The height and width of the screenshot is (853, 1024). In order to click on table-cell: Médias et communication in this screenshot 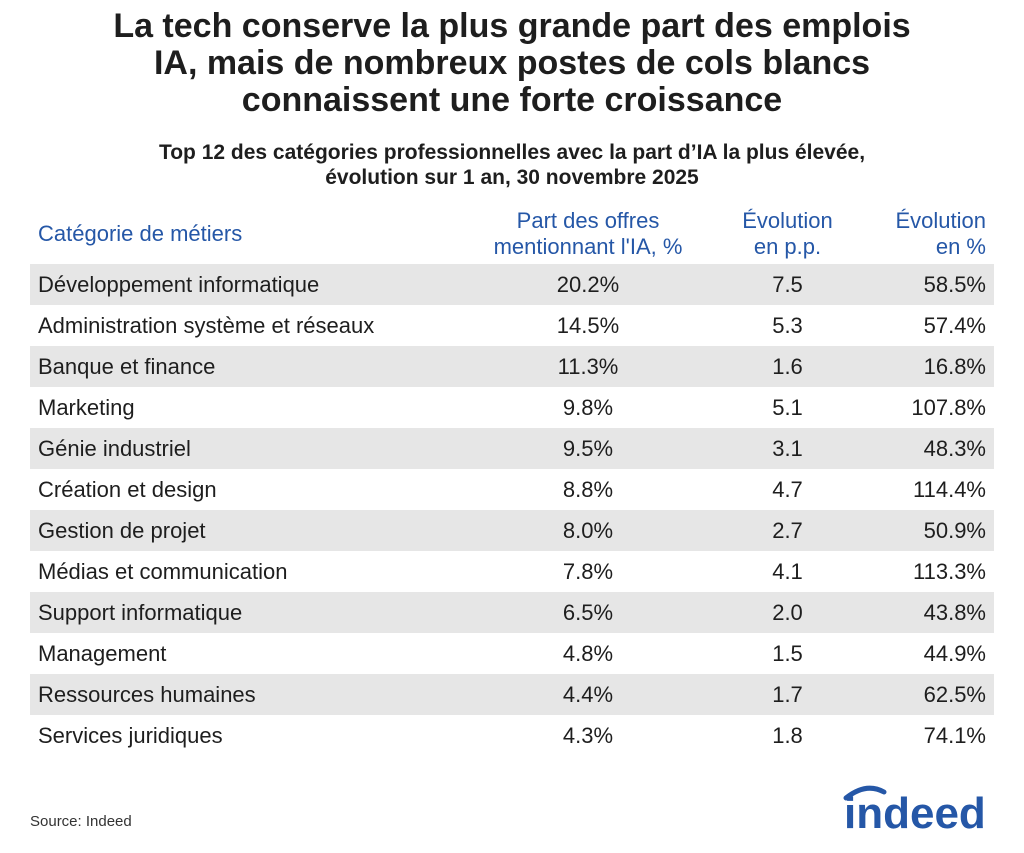, I will do `click(163, 571)`.